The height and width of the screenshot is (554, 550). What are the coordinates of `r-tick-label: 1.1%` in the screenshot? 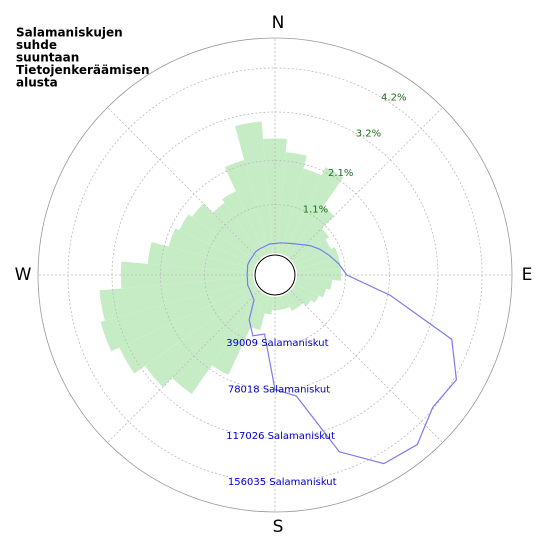 It's located at (315, 209).